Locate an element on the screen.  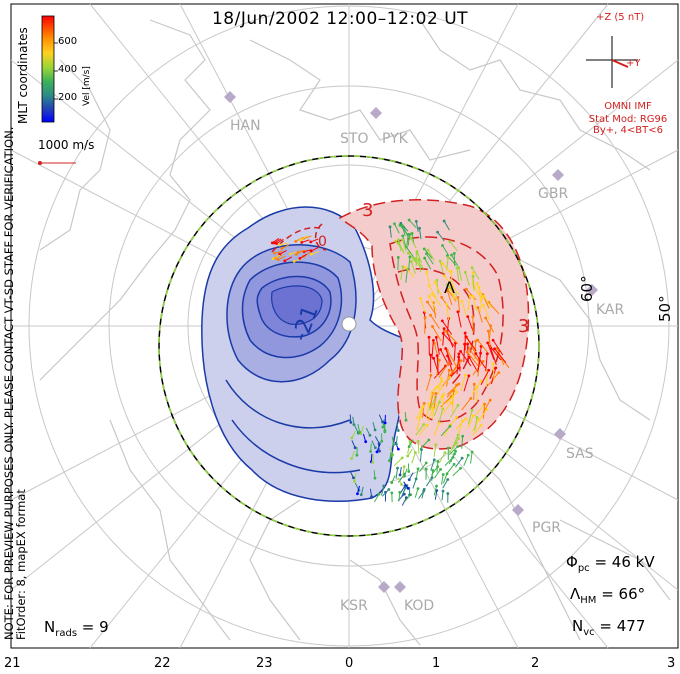
fit-order-label: FitOrder: 8, mapEX format is located at coordinates (21, 564).